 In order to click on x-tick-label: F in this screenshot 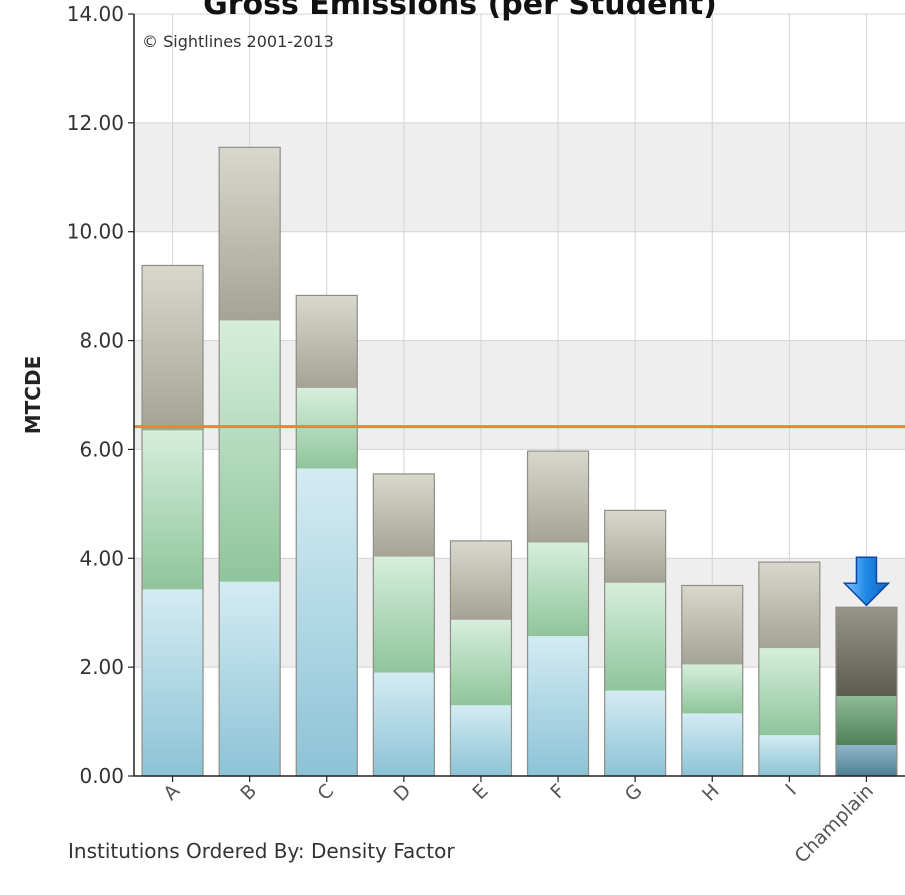, I will do `click(557, 791)`.